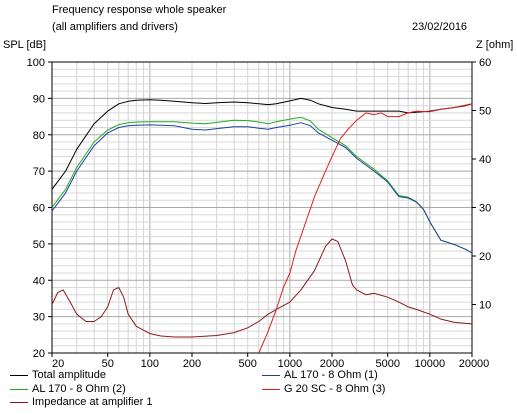 This screenshot has width=517, height=414. I want to click on y-tick-label: 100, so click(36, 63).